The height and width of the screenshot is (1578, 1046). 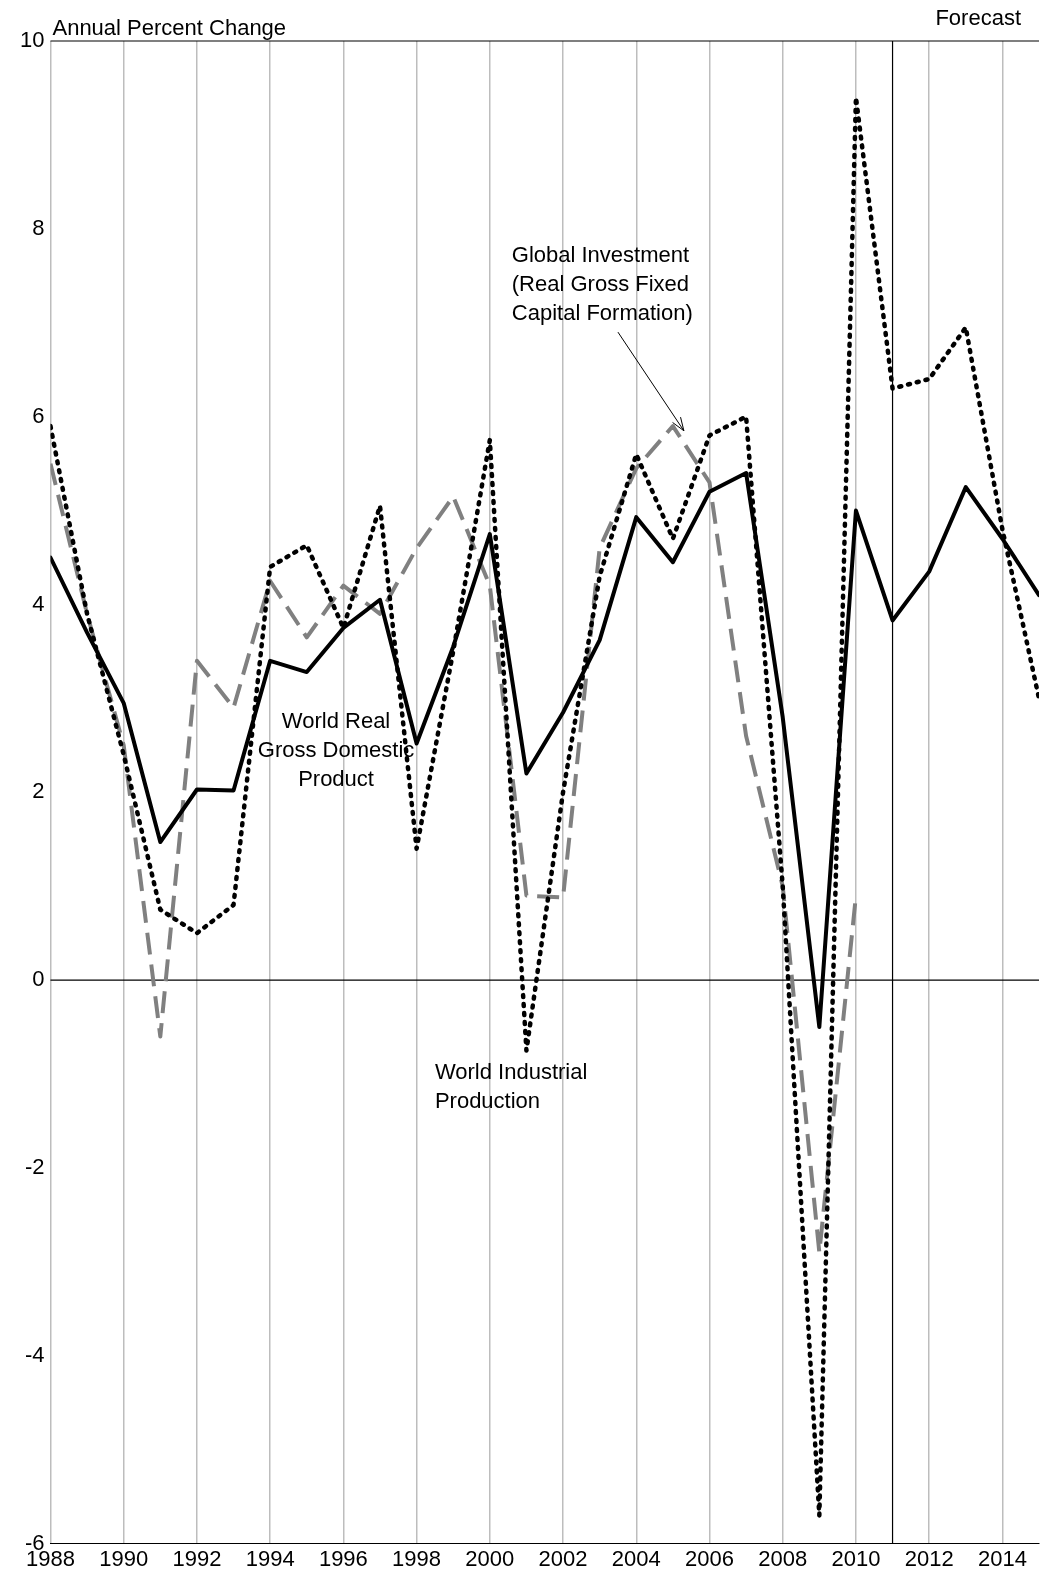 I want to click on x-tick-label: 2008, so click(x=783, y=1558).